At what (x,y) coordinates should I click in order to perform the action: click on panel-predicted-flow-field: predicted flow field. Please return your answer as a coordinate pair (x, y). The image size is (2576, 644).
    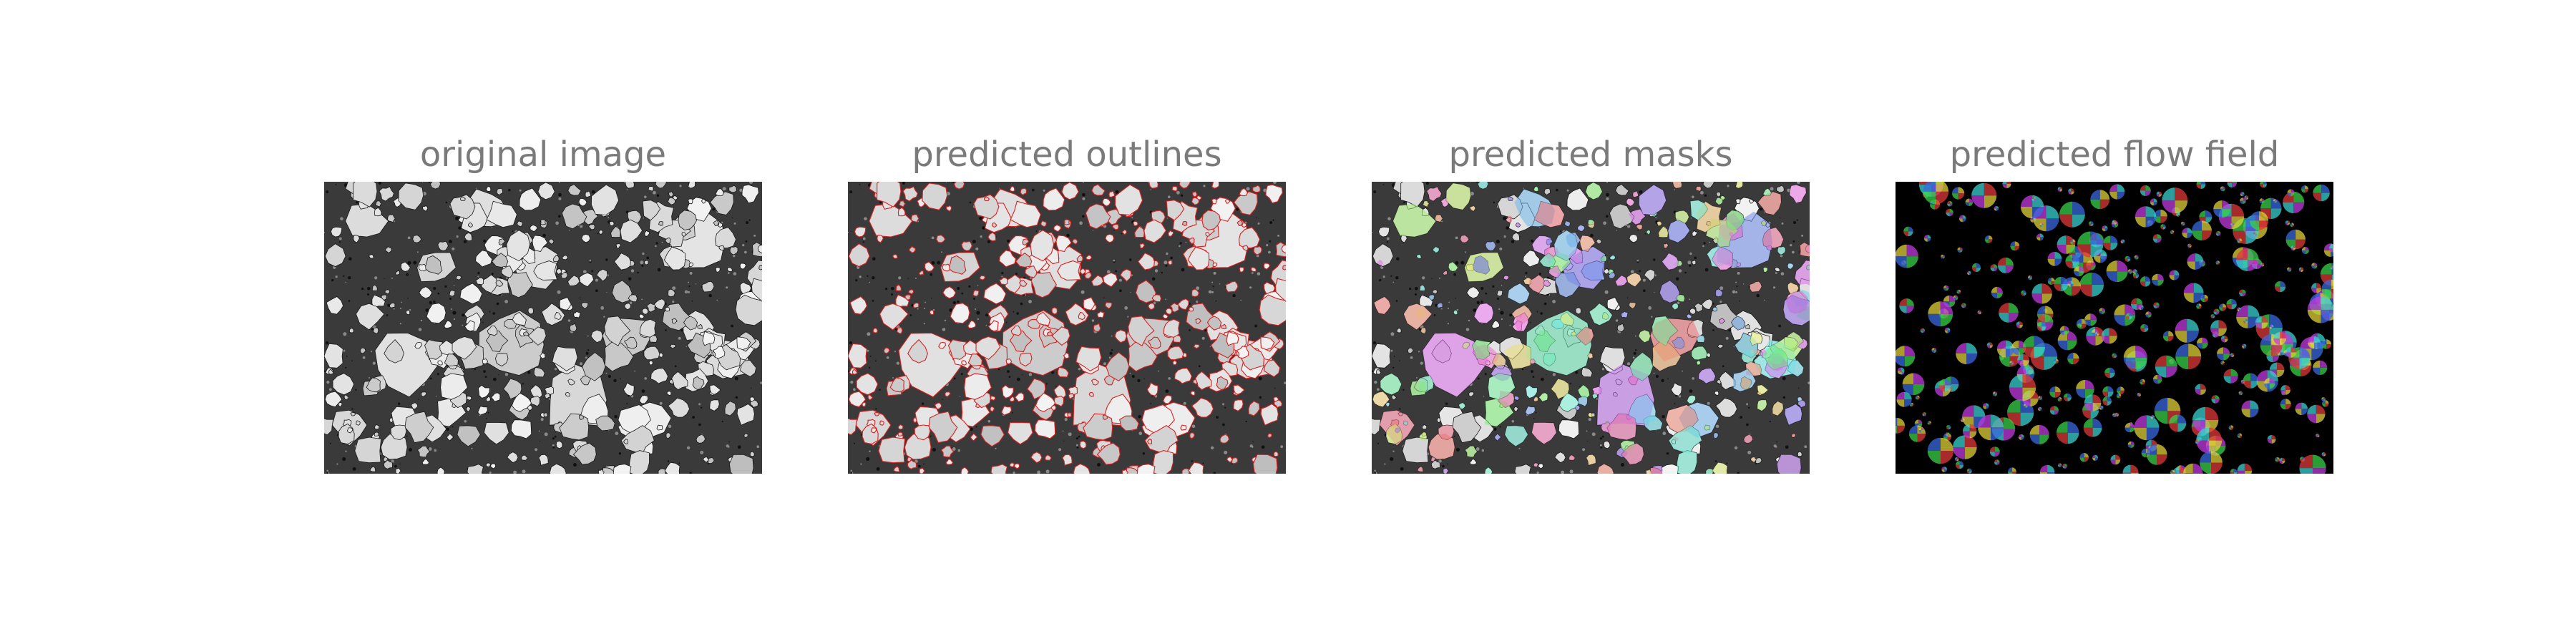
    Looking at the image, I should click on (2114, 301).